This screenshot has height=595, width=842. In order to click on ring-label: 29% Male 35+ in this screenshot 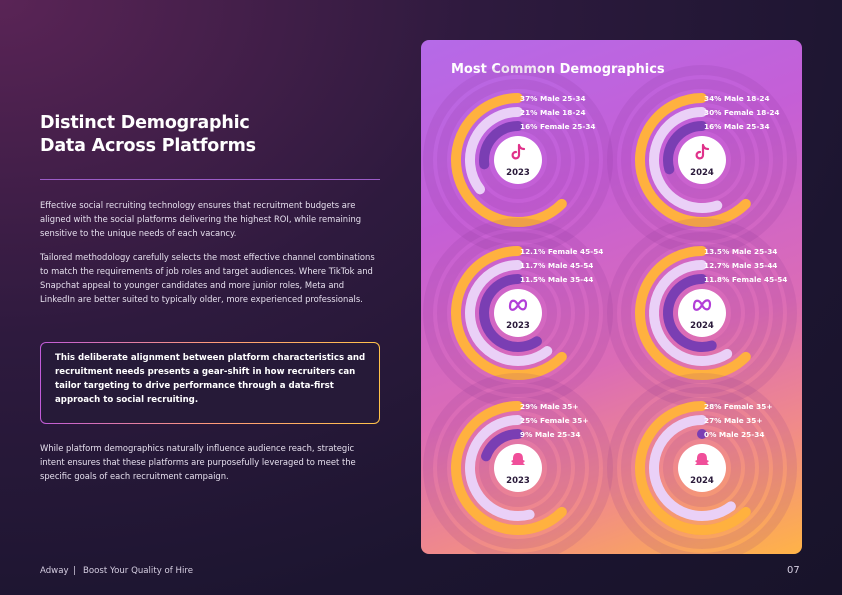, I will do `click(549, 406)`.